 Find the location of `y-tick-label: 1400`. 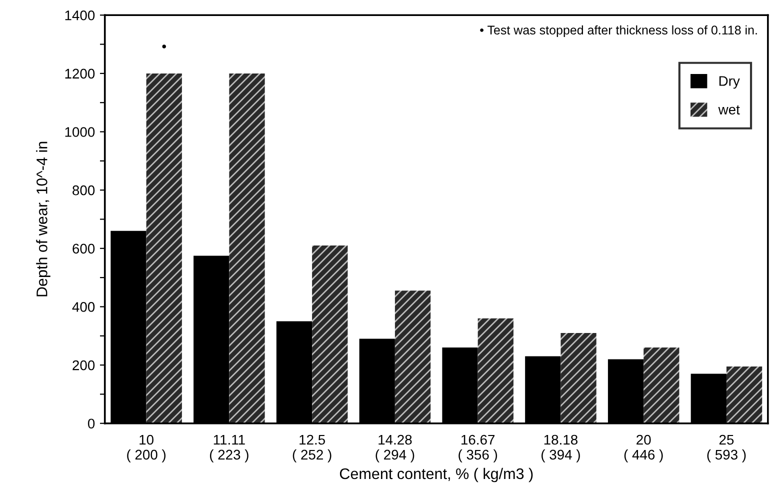

y-tick-label: 1400 is located at coordinates (80, 15).